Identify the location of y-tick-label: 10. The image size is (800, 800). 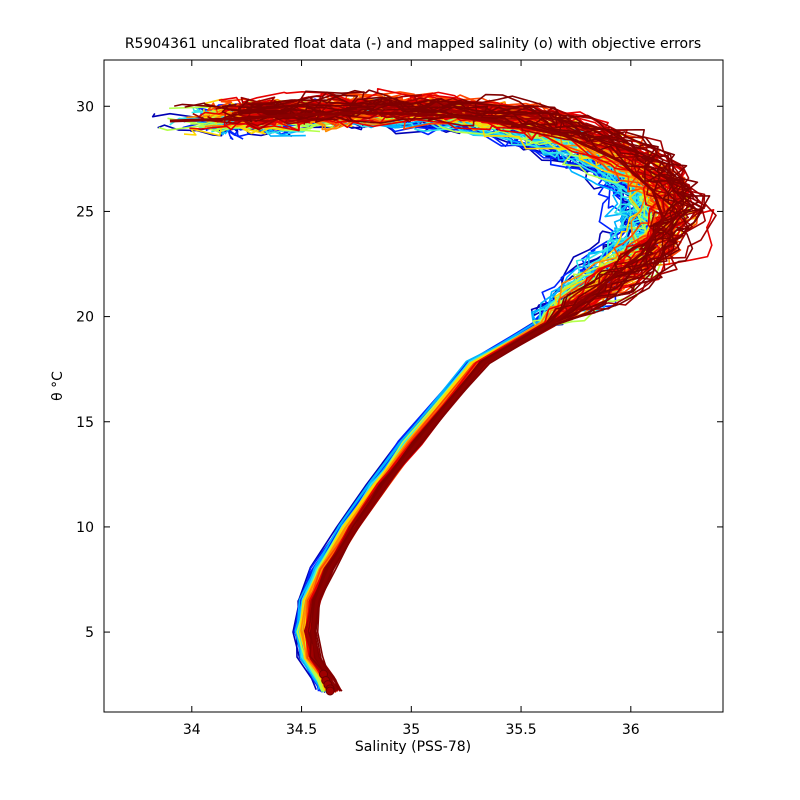
(85, 528).